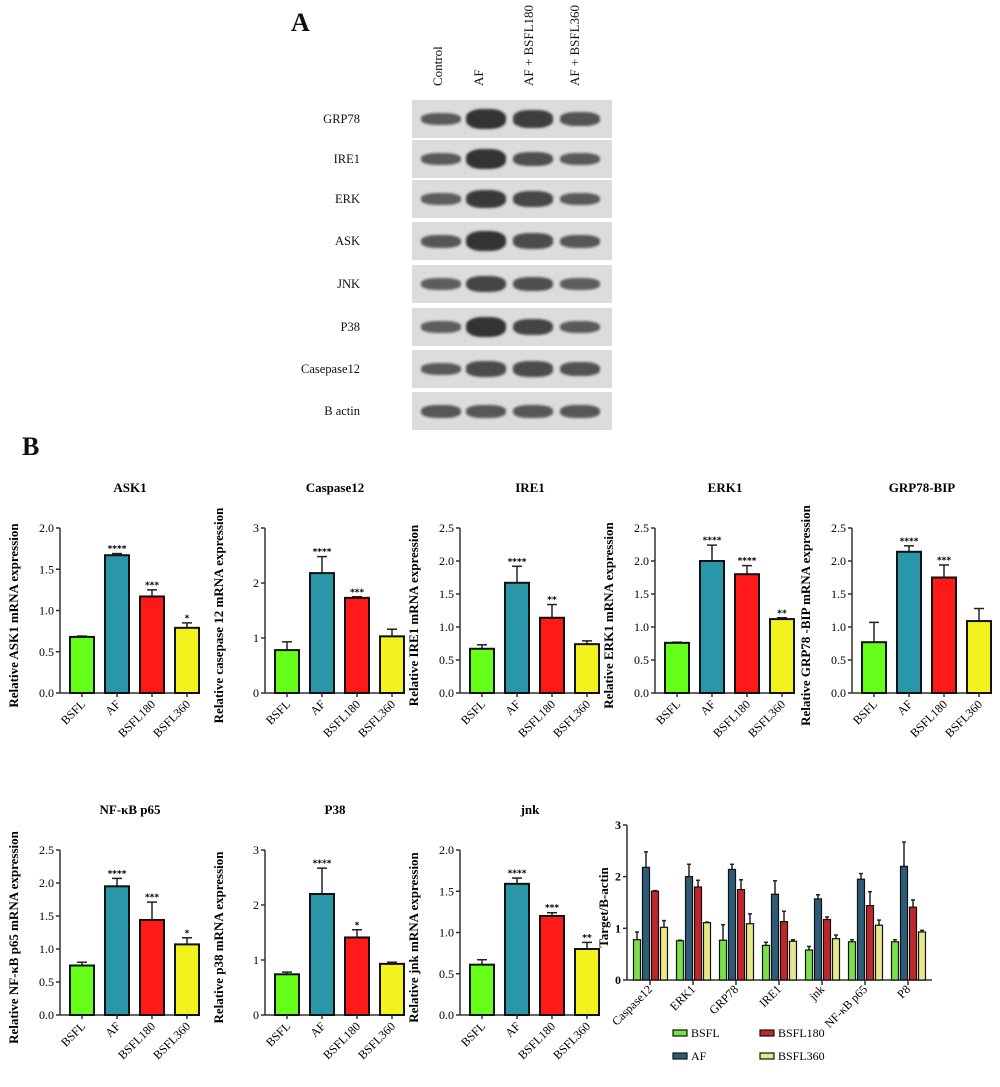  What do you see at coordinates (347, 199) in the screenshot?
I see `blot-protein-label: ERK` at bounding box center [347, 199].